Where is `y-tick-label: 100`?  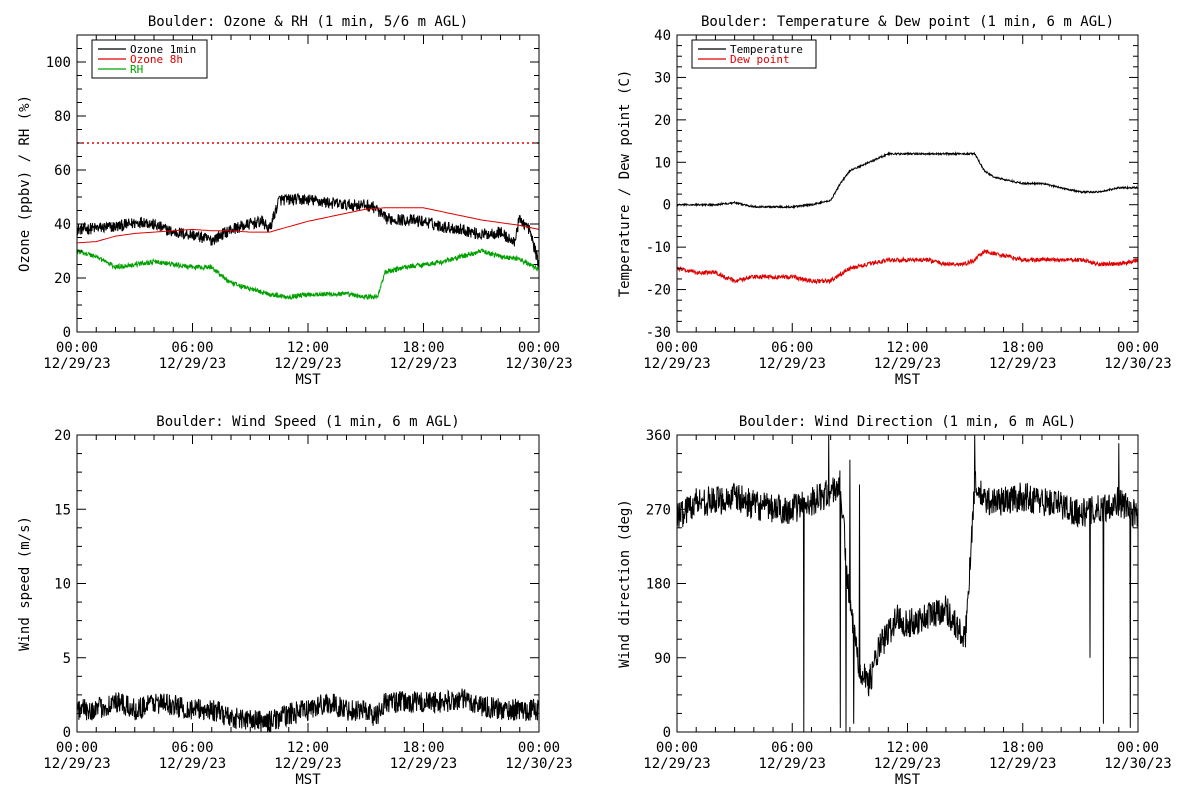
y-tick-label: 100 is located at coordinates (58, 63).